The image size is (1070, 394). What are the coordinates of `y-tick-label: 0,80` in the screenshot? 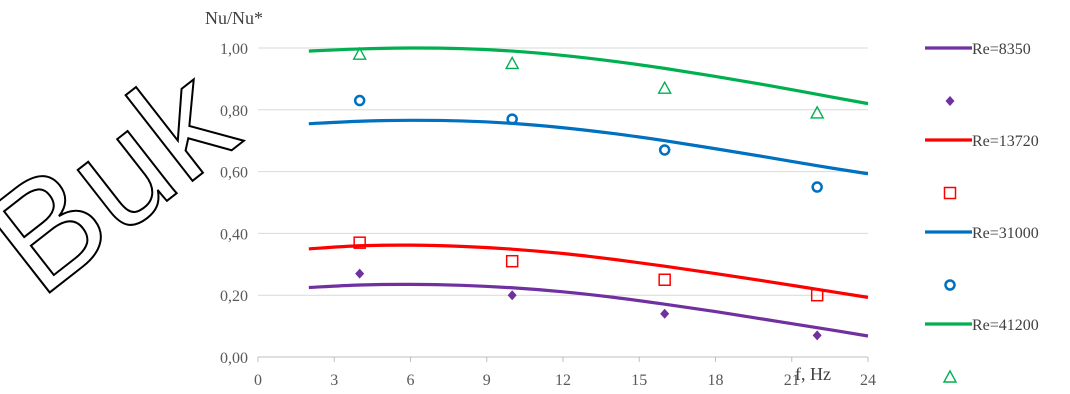 It's located at (234, 111).